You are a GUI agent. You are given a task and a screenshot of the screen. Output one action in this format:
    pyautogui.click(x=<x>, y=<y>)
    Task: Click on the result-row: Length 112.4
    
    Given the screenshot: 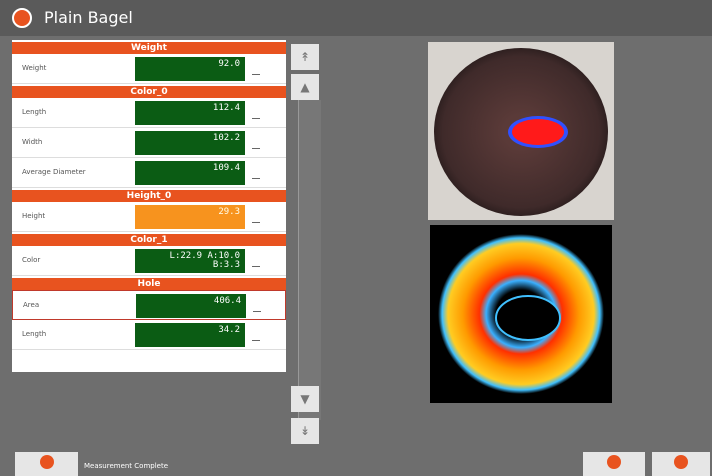 What is the action you would take?
    pyautogui.click(x=149, y=113)
    